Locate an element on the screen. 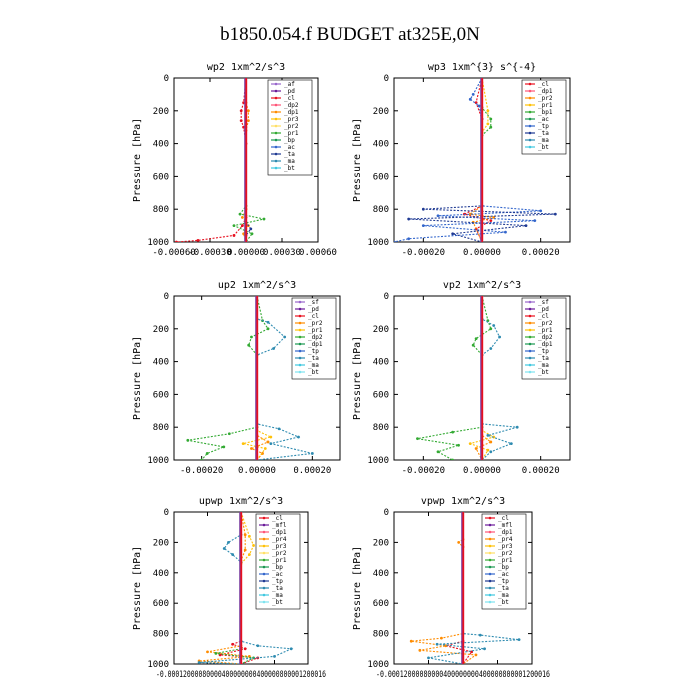 This screenshot has height=700, width=700. legend-entry: _ac is located at coordinates (289, 147).